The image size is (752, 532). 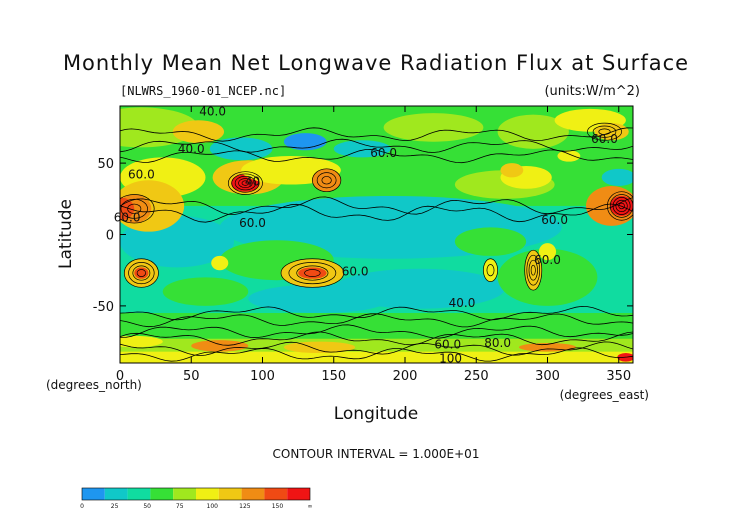 I want to click on colorbar-label: 0, so click(x=82, y=506).